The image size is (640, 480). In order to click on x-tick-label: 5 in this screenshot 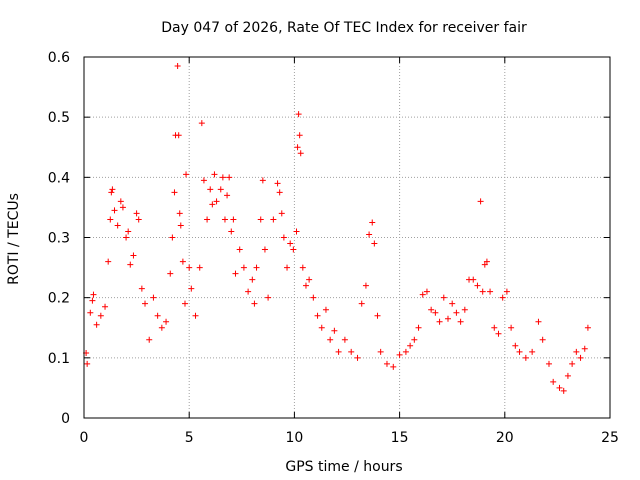, I will do `click(189, 438)`.